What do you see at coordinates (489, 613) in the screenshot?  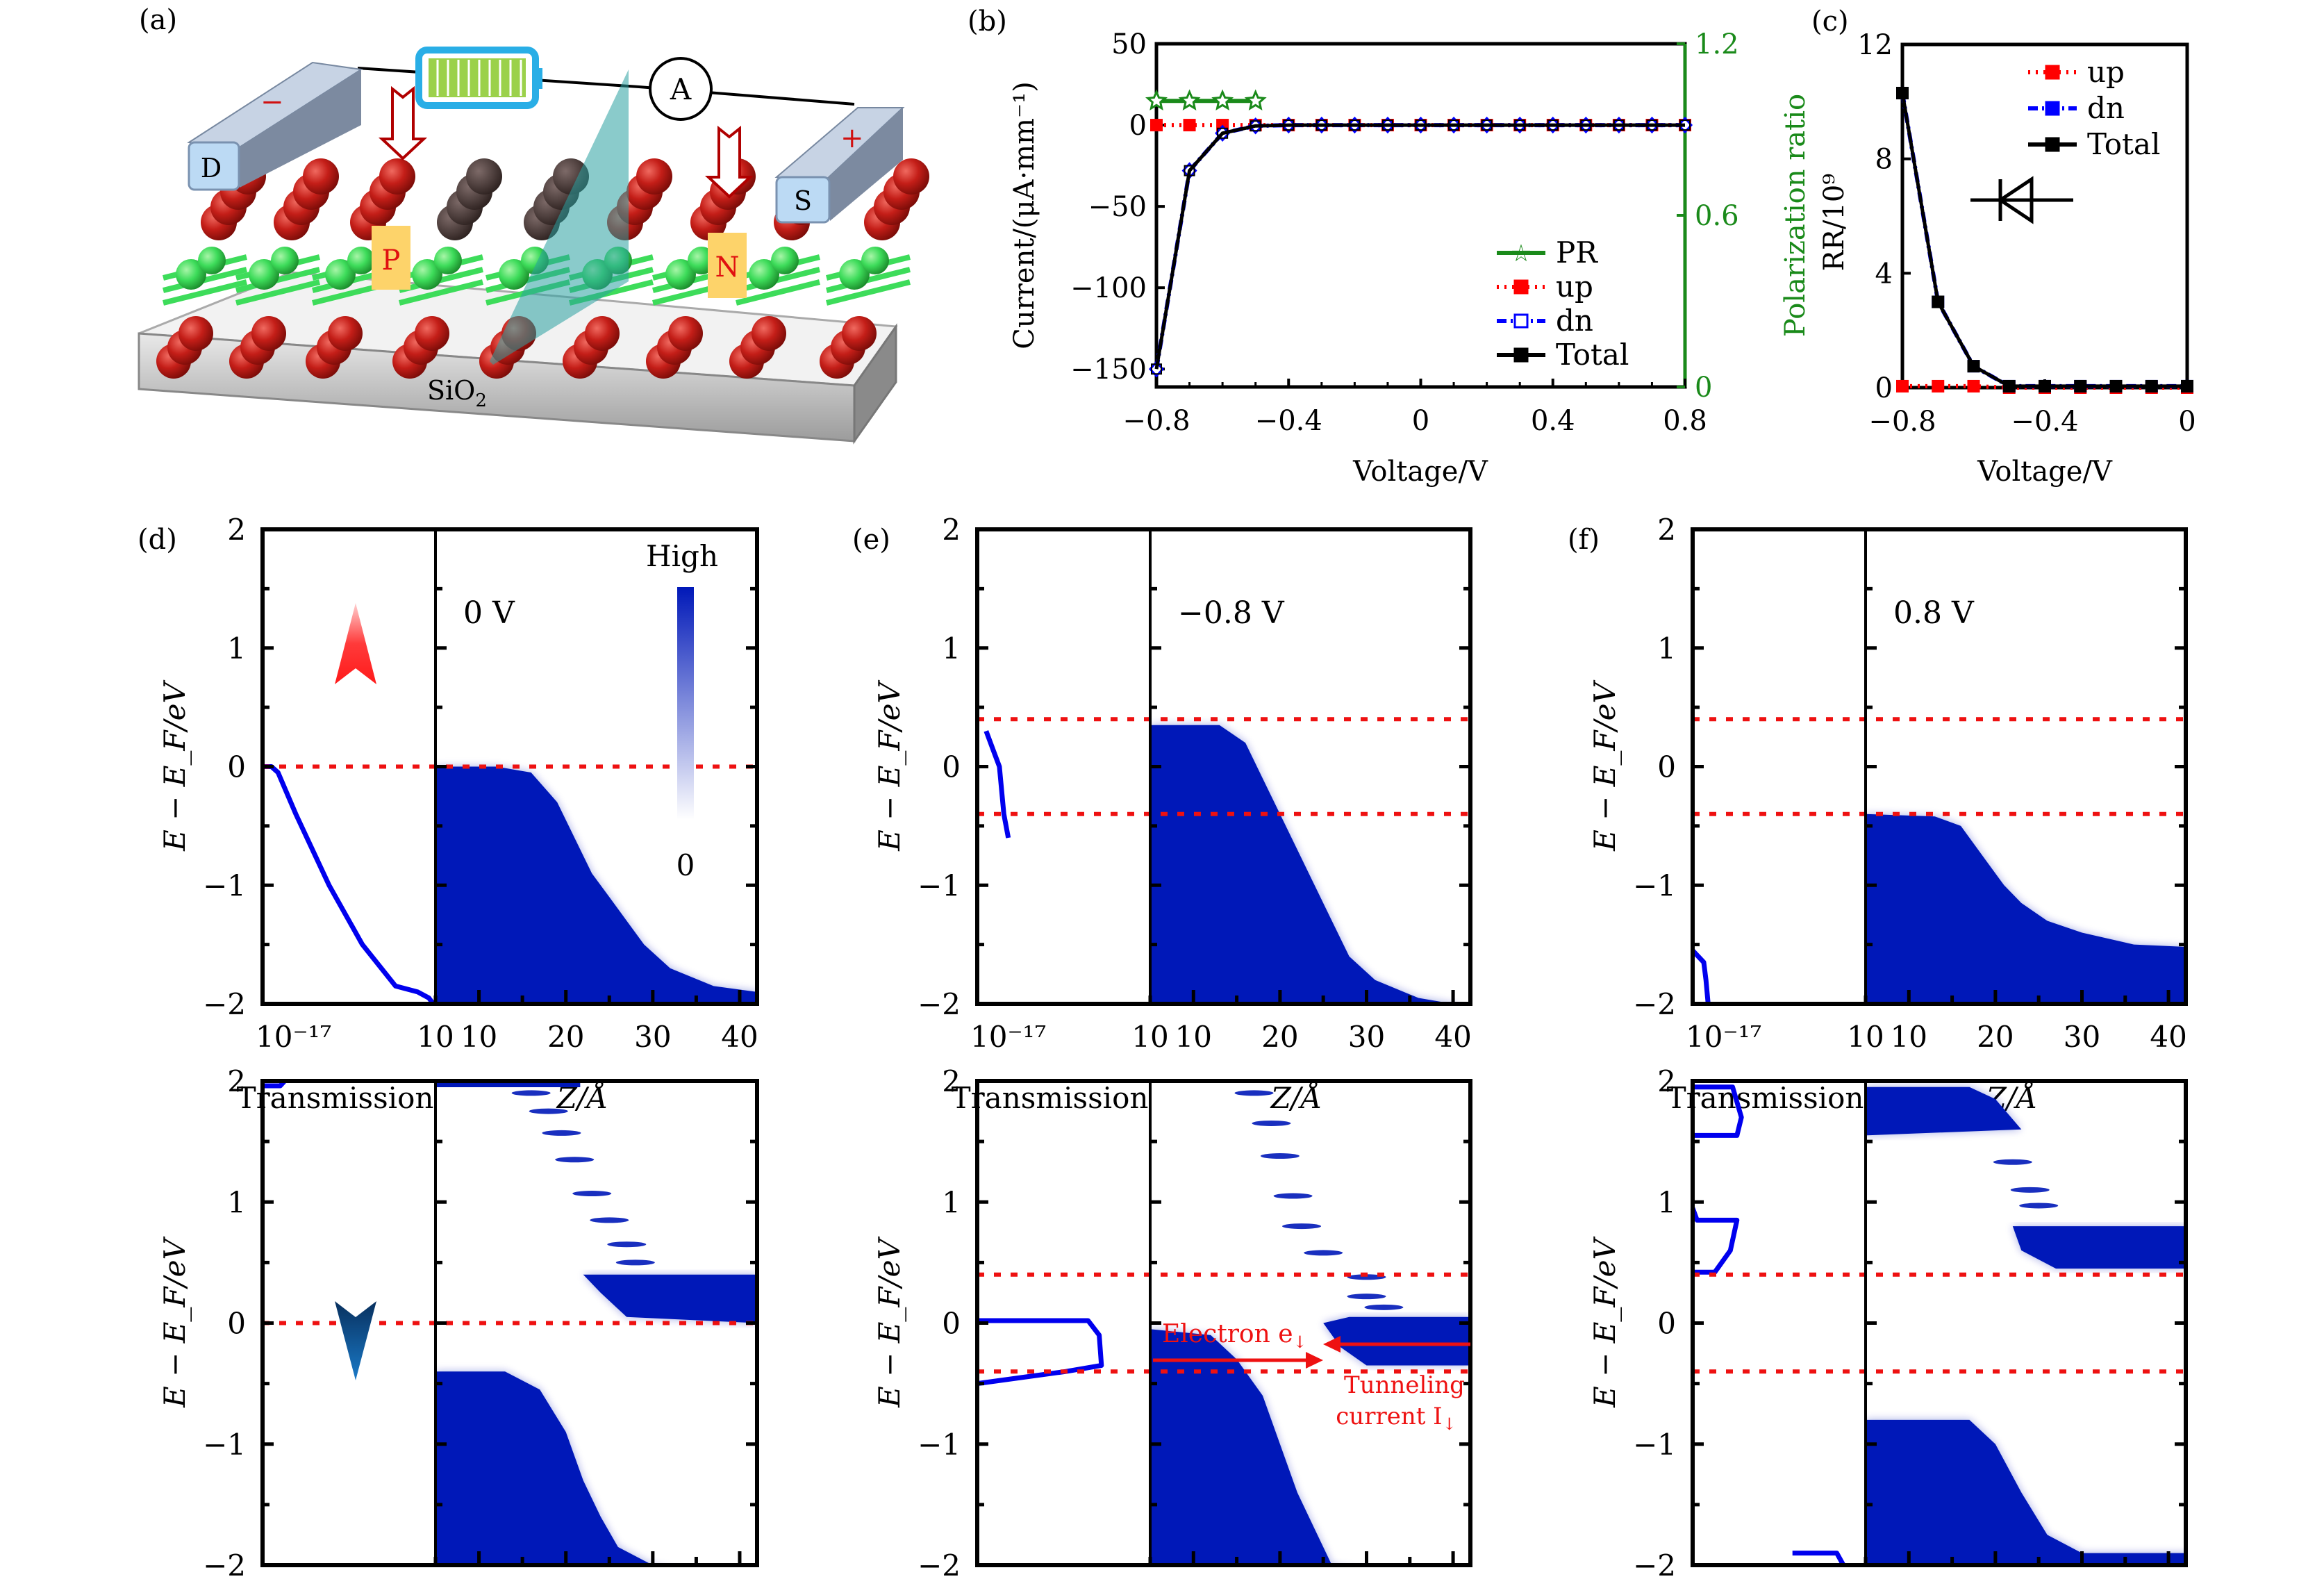 I see `bias-label: 0 V` at bounding box center [489, 613].